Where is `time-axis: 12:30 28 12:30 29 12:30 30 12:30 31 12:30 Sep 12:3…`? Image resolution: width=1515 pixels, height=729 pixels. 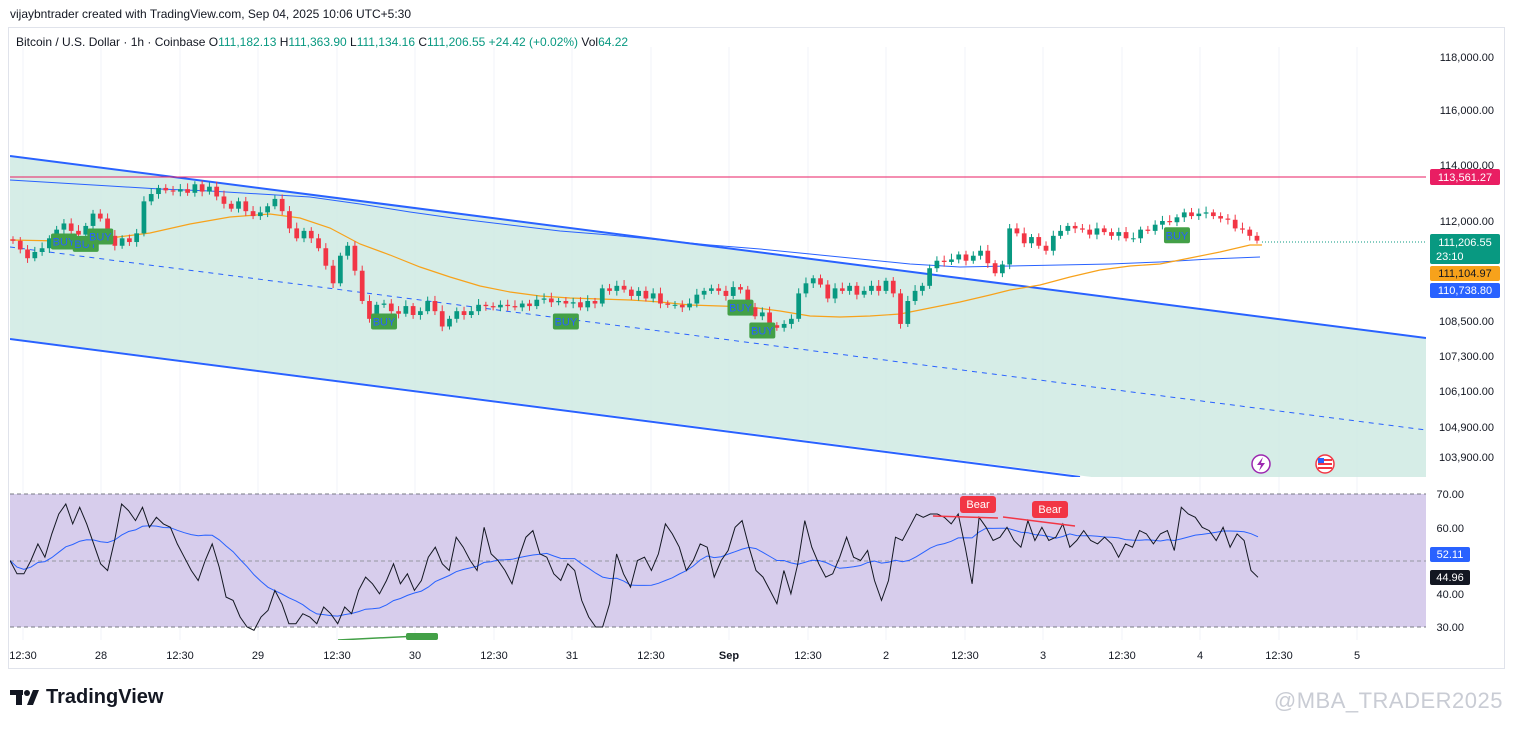 time-axis: 12:30 28 12:30 29 12:30 30 12:30 31 12:30 Sep 12:3… is located at coordinates (684, 656).